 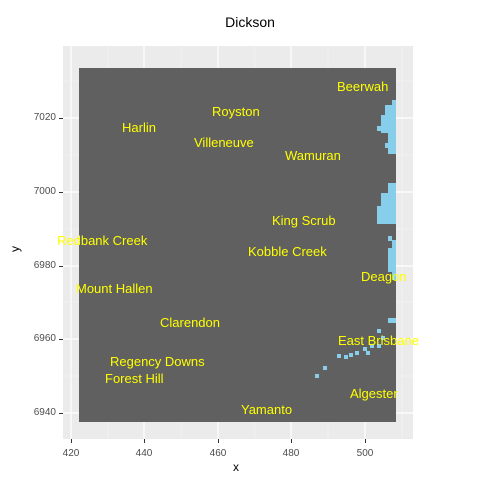 I want to click on place-label: Yamanto, so click(x=267, y=409).